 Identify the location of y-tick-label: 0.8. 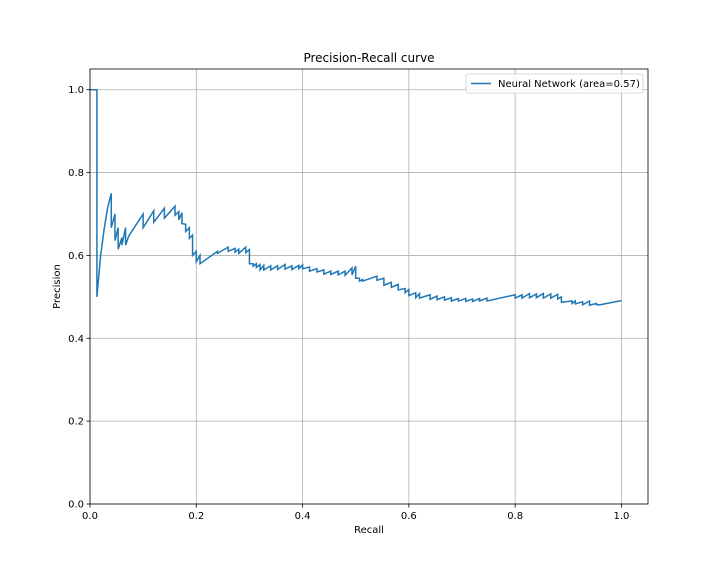
(76, 173).